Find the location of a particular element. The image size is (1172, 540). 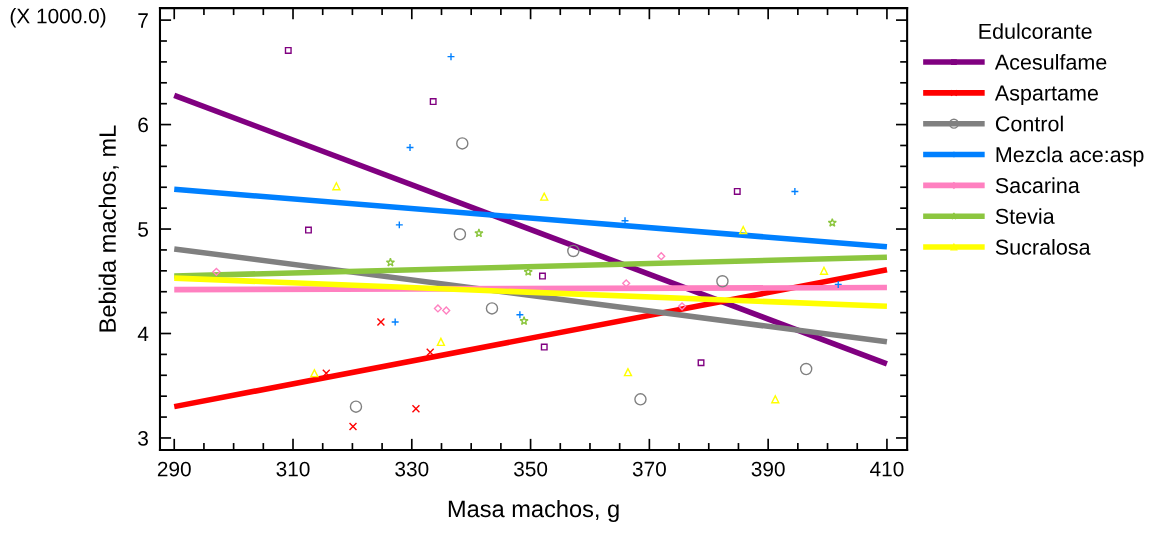

text: (X 1000.0) is located at coordinates (58, 18).